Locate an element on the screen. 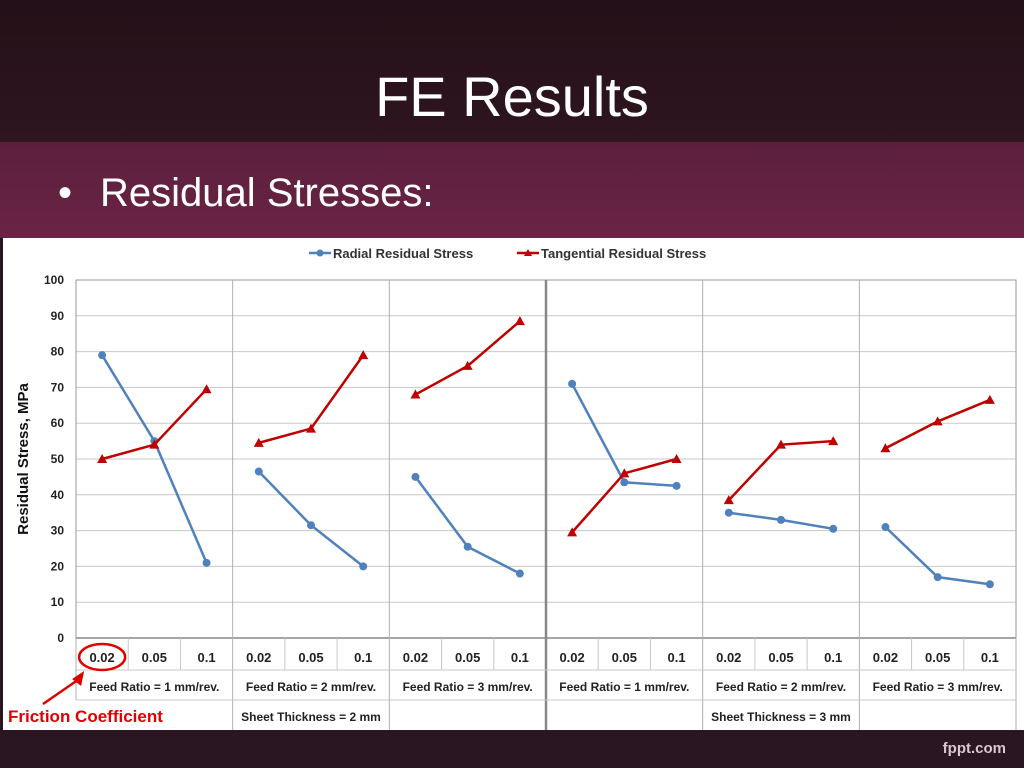  footer-band is located at coordinates (512, 749).